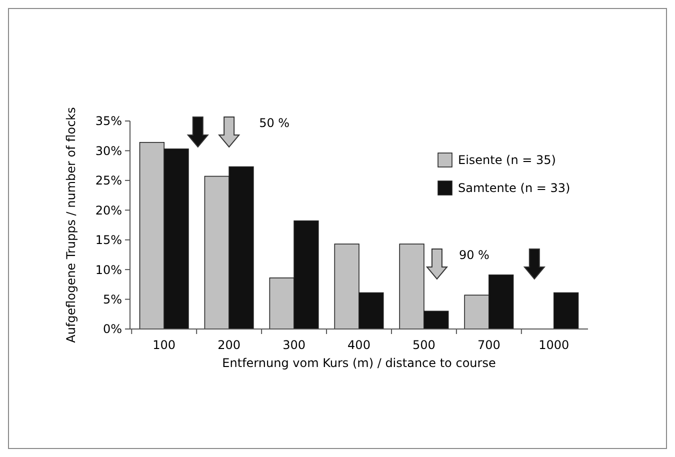  What do you see at coordinates (274, 123) in the screenshot?
I see `annotation: 50 %` at bounding box center [274, 123].